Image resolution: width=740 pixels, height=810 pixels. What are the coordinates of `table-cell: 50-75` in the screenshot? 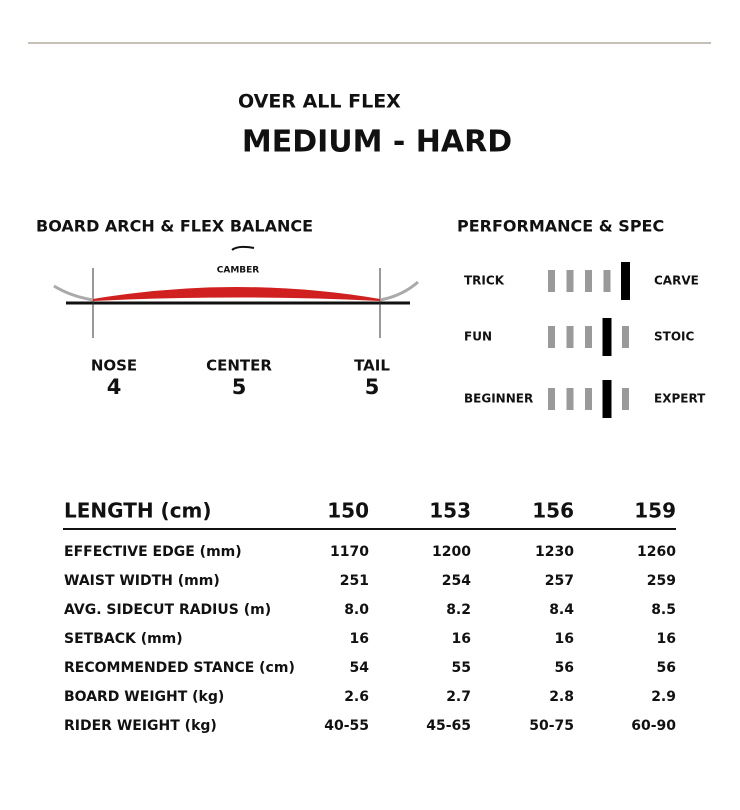 It's located at (551, 726).